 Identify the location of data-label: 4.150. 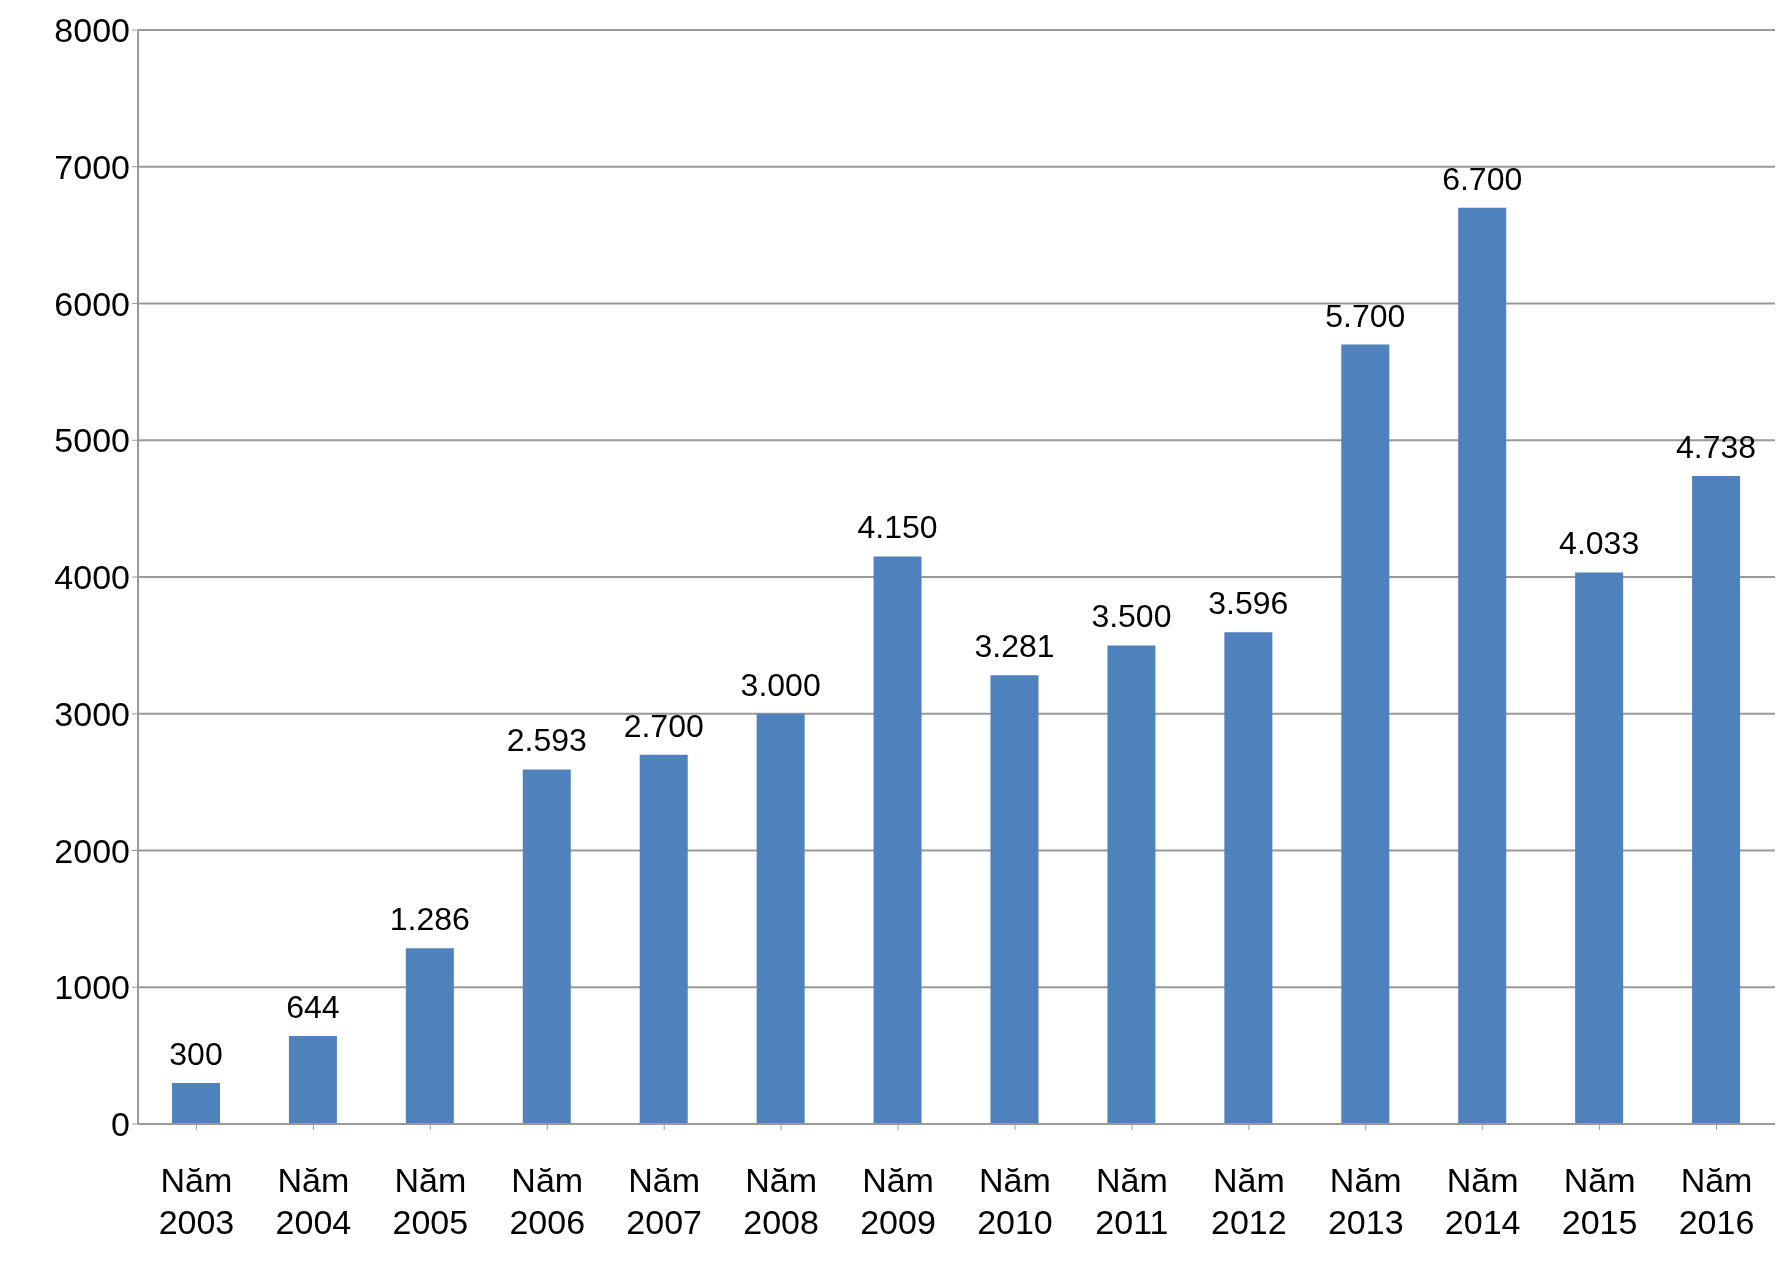
(897, 527).